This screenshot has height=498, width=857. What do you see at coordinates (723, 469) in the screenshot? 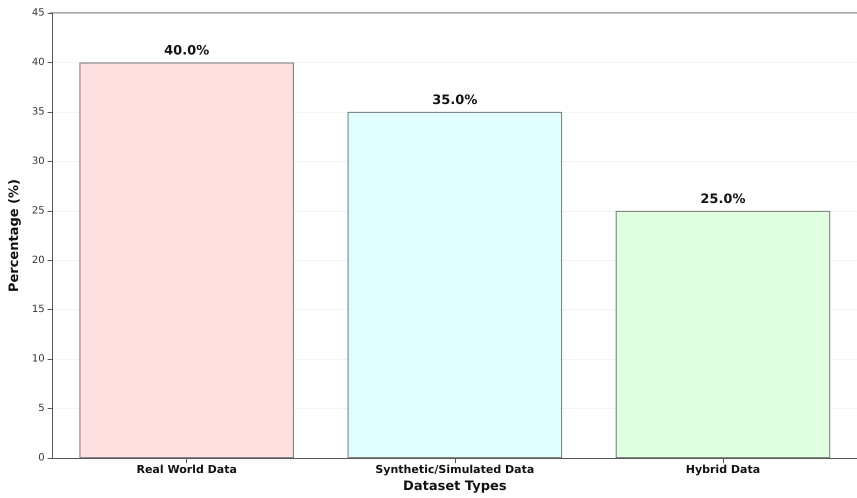
I see `x-tick-label: Hybrid Data` at bounding box center [723, 469].